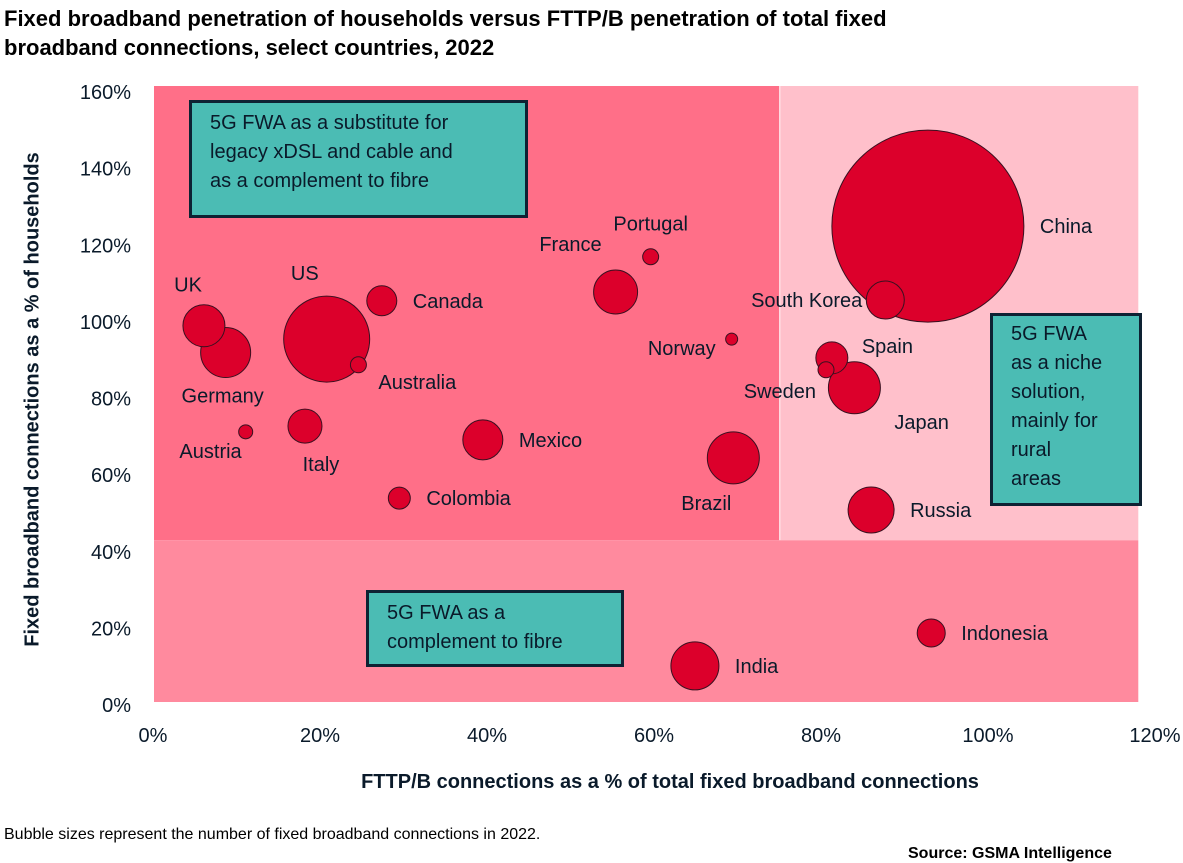 The height and width of the screenshot is (863, 1183). Describe the element at coordinates (331, 152) in the screenshot. I see `callout-substitute-line: legacy xDSL and cable and` at that location.